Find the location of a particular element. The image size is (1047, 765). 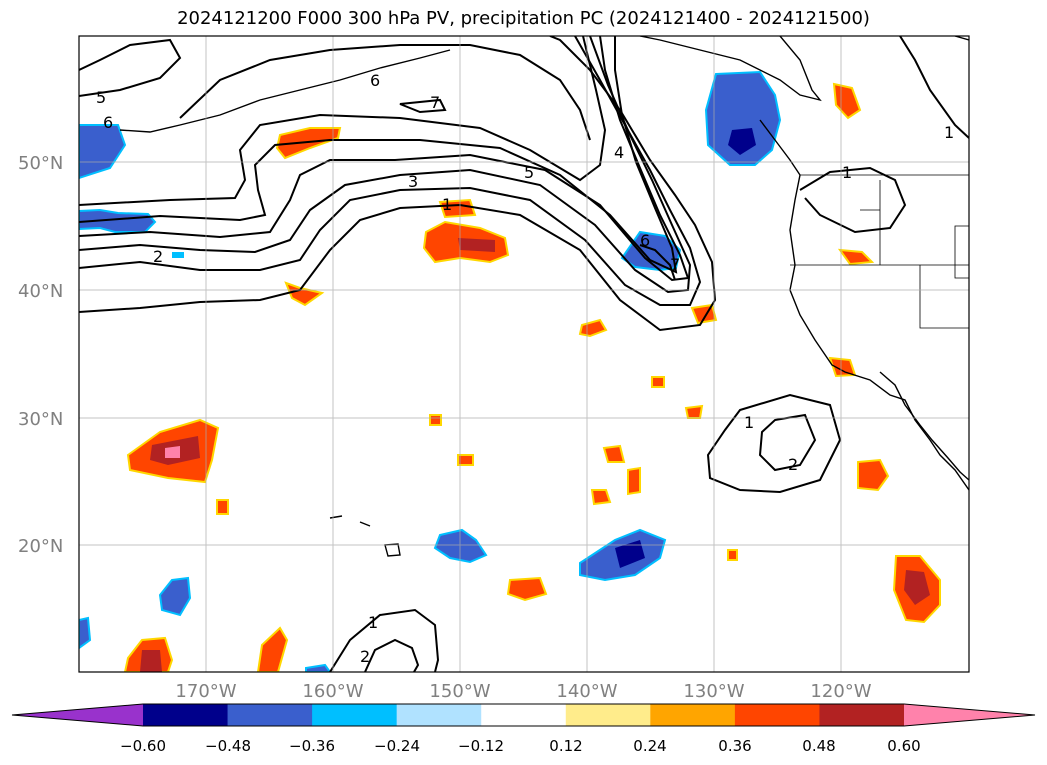

colorbar-tick-label: −0.48 is located at coordinates (228, 746).